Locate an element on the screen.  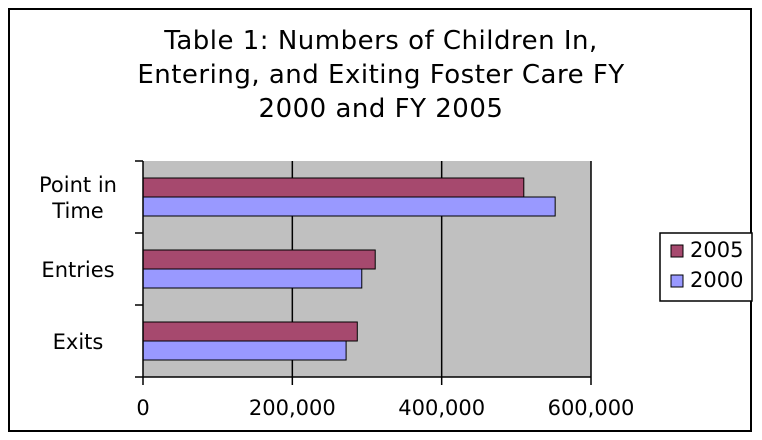
x-tick-label: 0 is located at coordinates (142, 408).